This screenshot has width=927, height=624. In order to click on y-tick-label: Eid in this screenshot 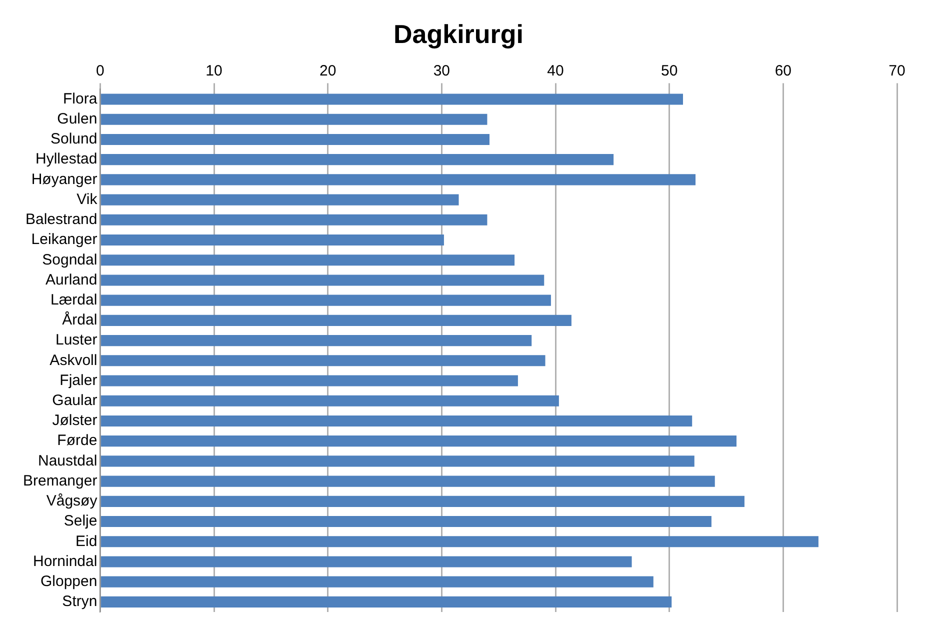, I will do `click(87, 541)`.